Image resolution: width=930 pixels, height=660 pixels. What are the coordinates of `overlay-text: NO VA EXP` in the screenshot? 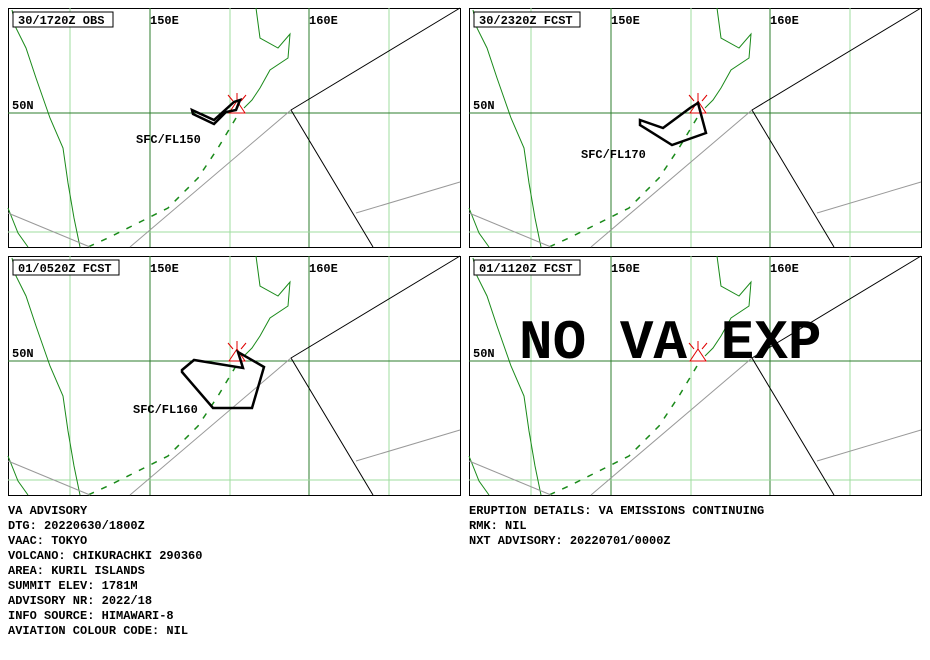 It's located at (670, 343).